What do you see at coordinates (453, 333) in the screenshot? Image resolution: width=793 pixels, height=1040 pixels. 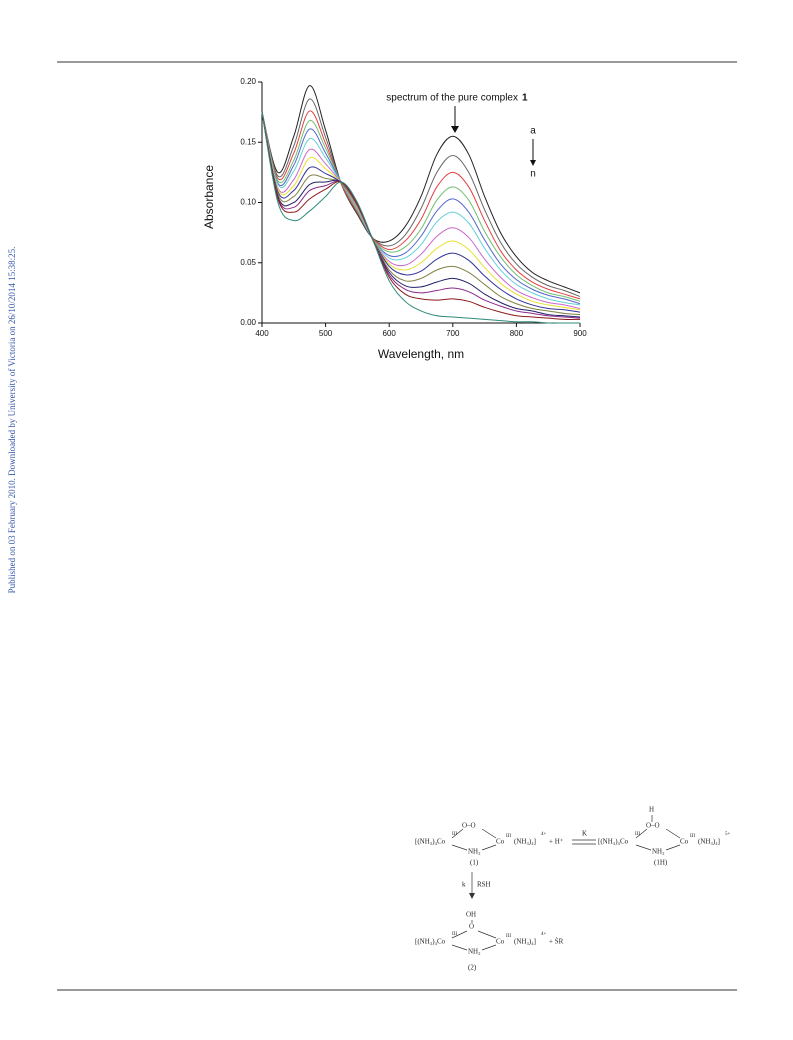 I see `x-tick-label: 700` at bounding box center [453, 333].